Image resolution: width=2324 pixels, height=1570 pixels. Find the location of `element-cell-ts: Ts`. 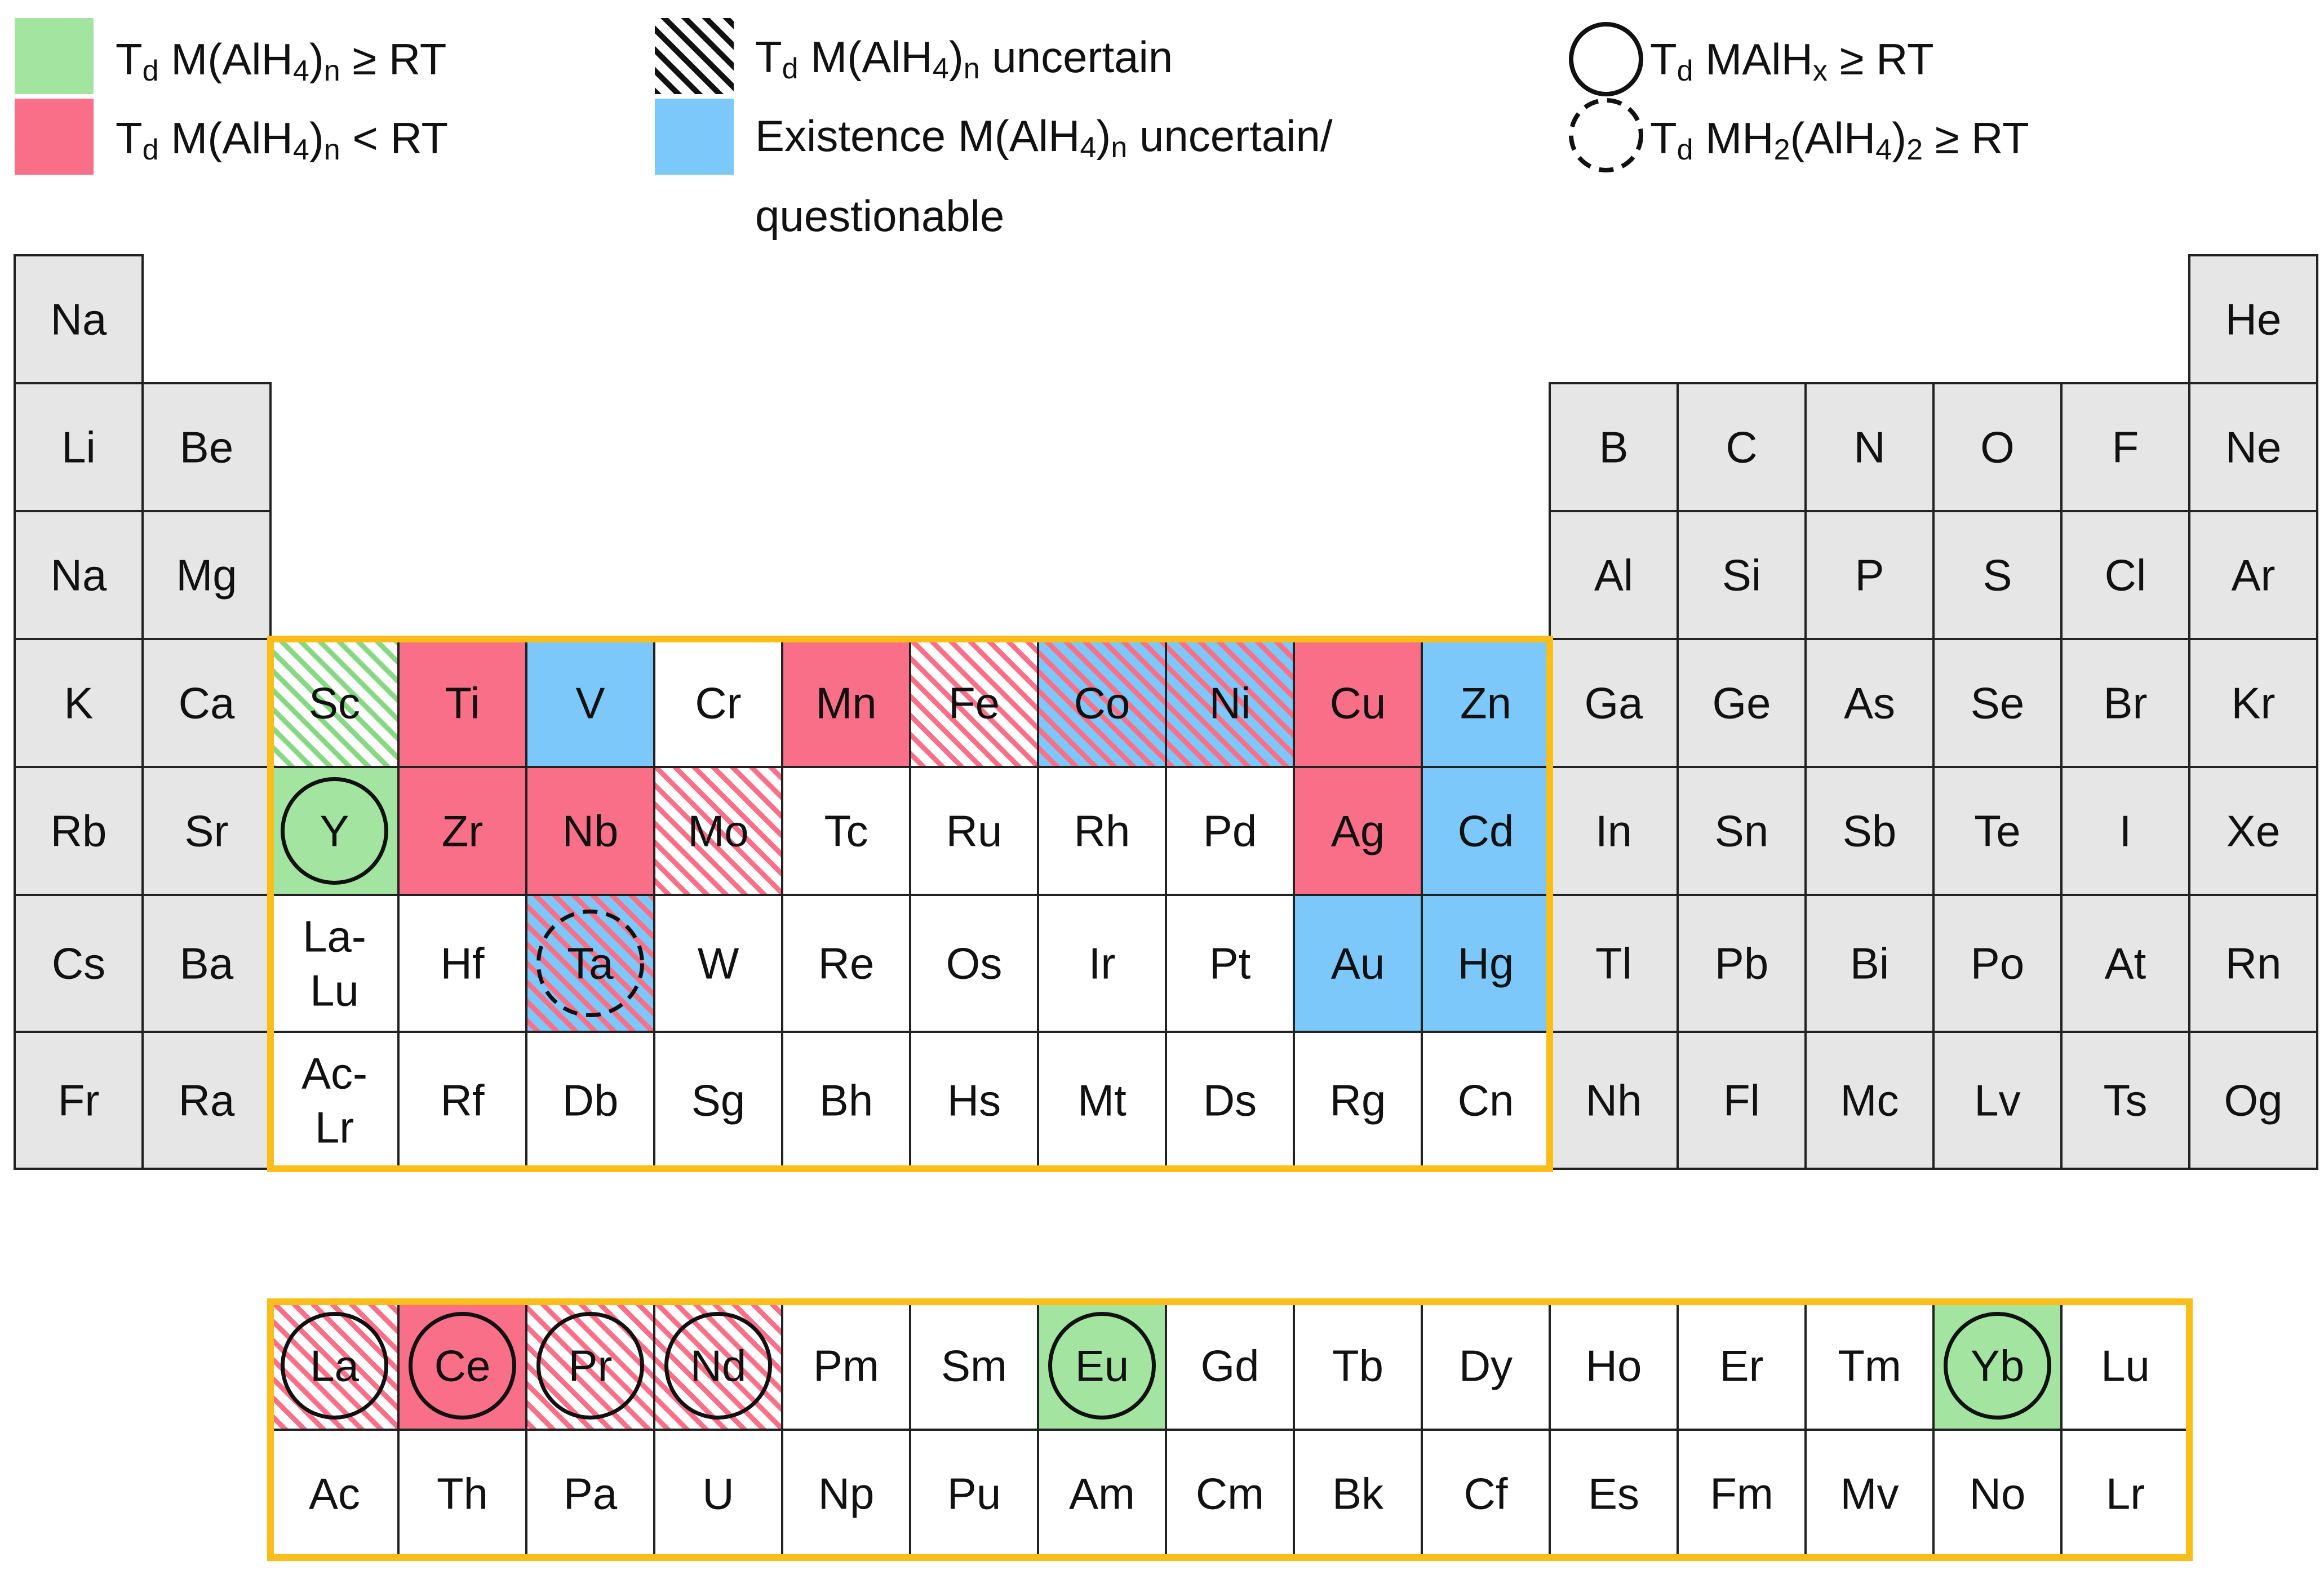

element-cell-ts: Ts is located at coordinates (2125, 1100).